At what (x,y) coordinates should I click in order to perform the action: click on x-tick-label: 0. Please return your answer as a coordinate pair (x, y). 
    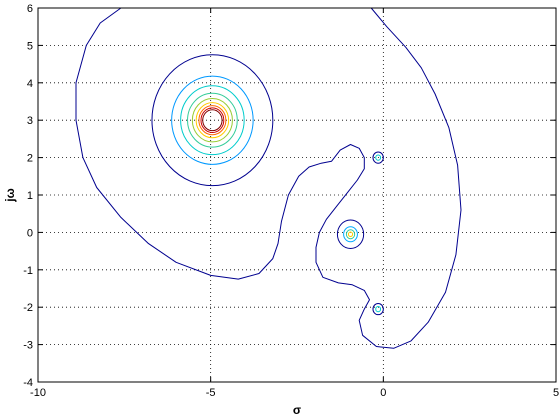
    Looking at the image, I should click on (383, 393).